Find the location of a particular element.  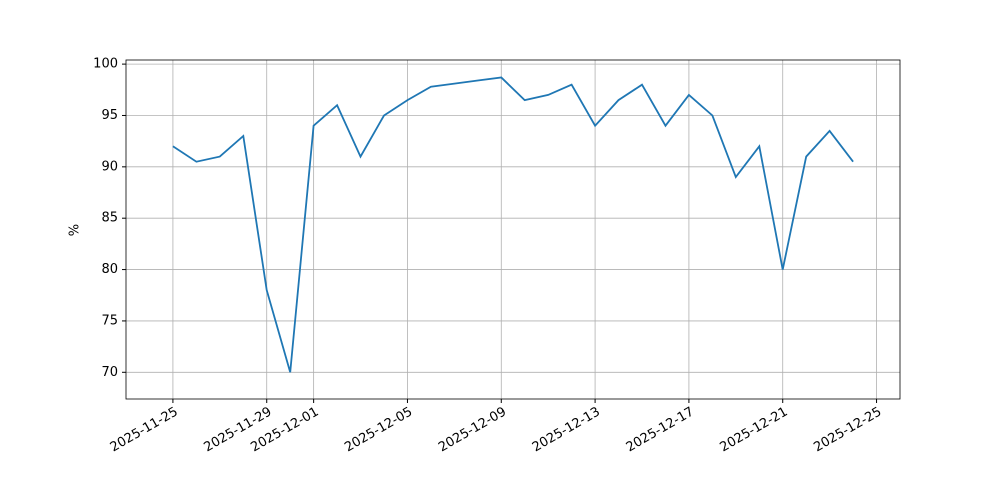

x-tick-label: 2025-12-17 is located at coordinates (660, 430).